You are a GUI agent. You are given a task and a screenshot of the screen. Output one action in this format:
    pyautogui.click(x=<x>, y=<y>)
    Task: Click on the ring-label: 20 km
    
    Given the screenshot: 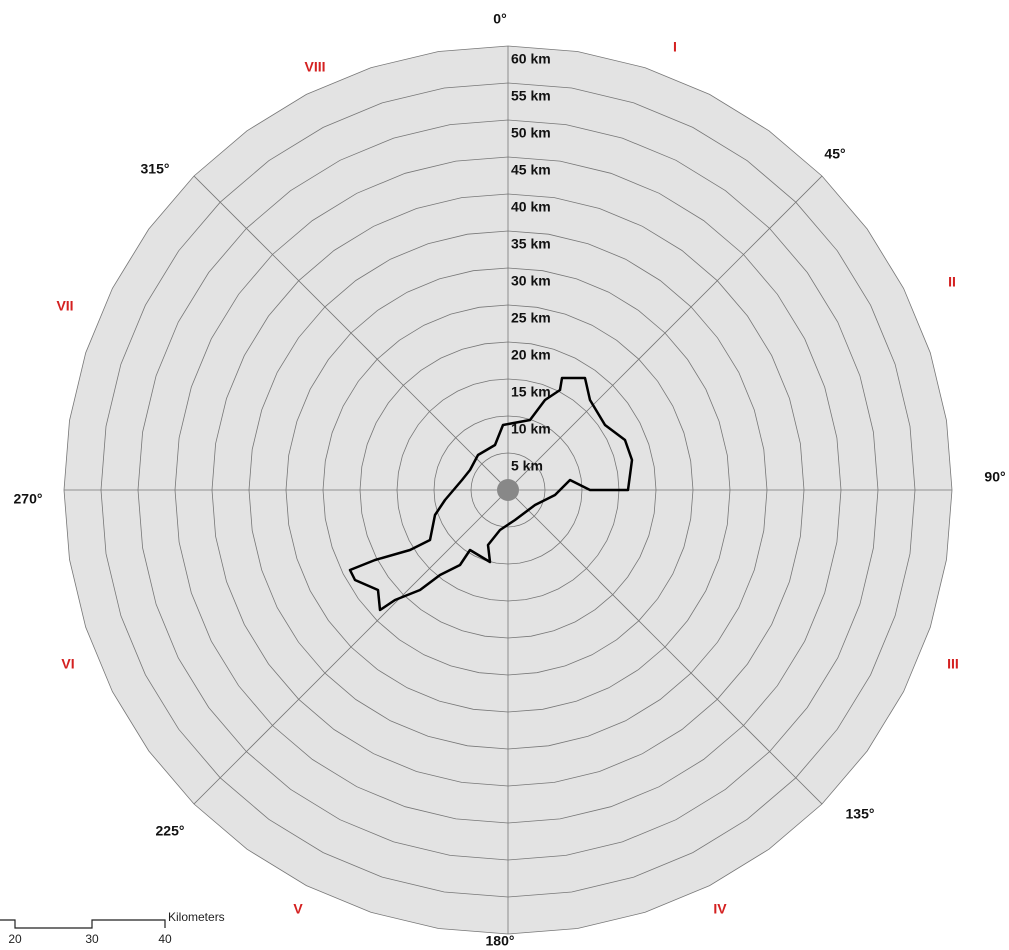 What is the action you would take?
    pyautogui.click(x=531, y=355)
    